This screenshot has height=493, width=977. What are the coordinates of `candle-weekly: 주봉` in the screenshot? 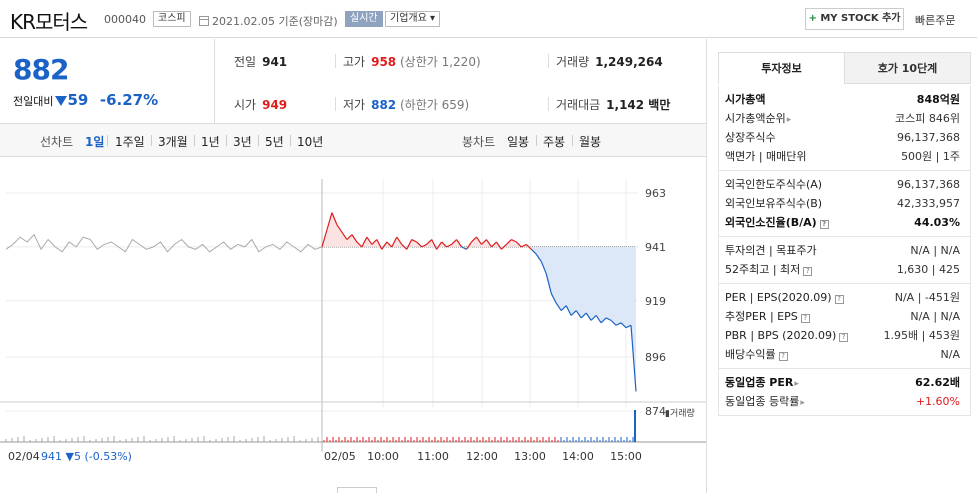 It's located at (554, 142).